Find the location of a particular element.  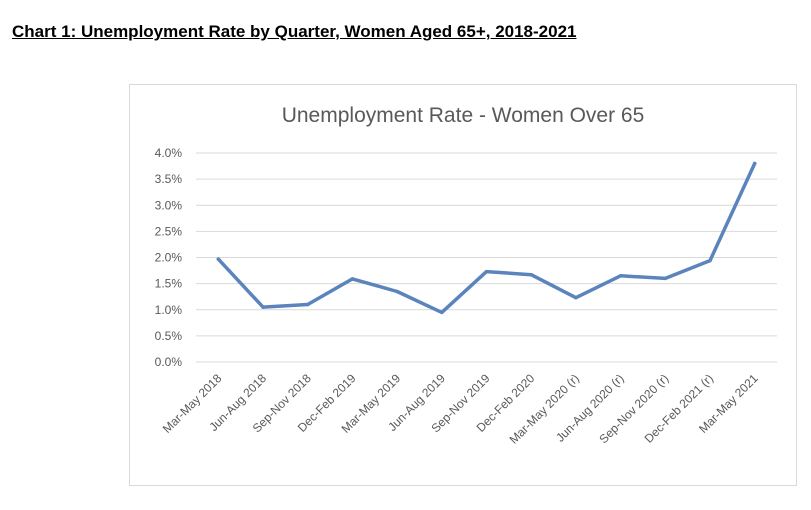

y-tick-label: 3.5% is located at coordinates (169, 179).